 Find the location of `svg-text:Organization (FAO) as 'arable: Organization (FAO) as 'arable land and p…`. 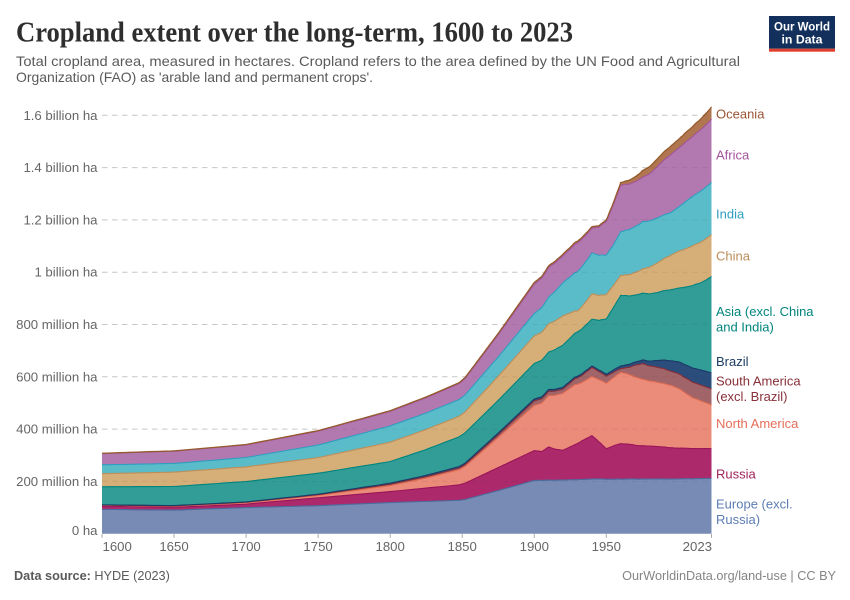

svg-text:Organization (FAO) as 'arable: Organization (FAO) as 'arable land and p… is located at coordinates (194, 77).